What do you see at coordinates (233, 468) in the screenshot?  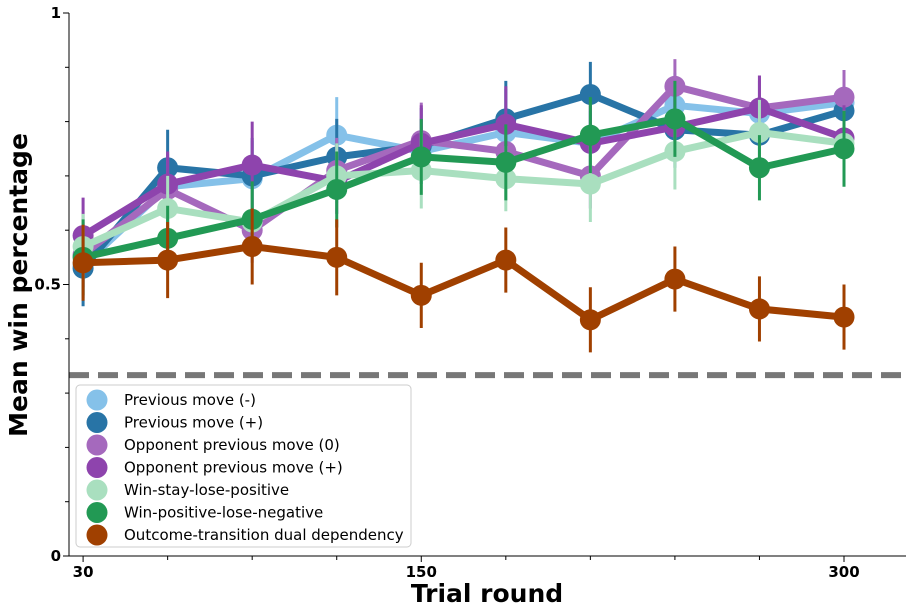 I see `legend-label: Opponent previous move (+)` at bounding box center [233, 468].